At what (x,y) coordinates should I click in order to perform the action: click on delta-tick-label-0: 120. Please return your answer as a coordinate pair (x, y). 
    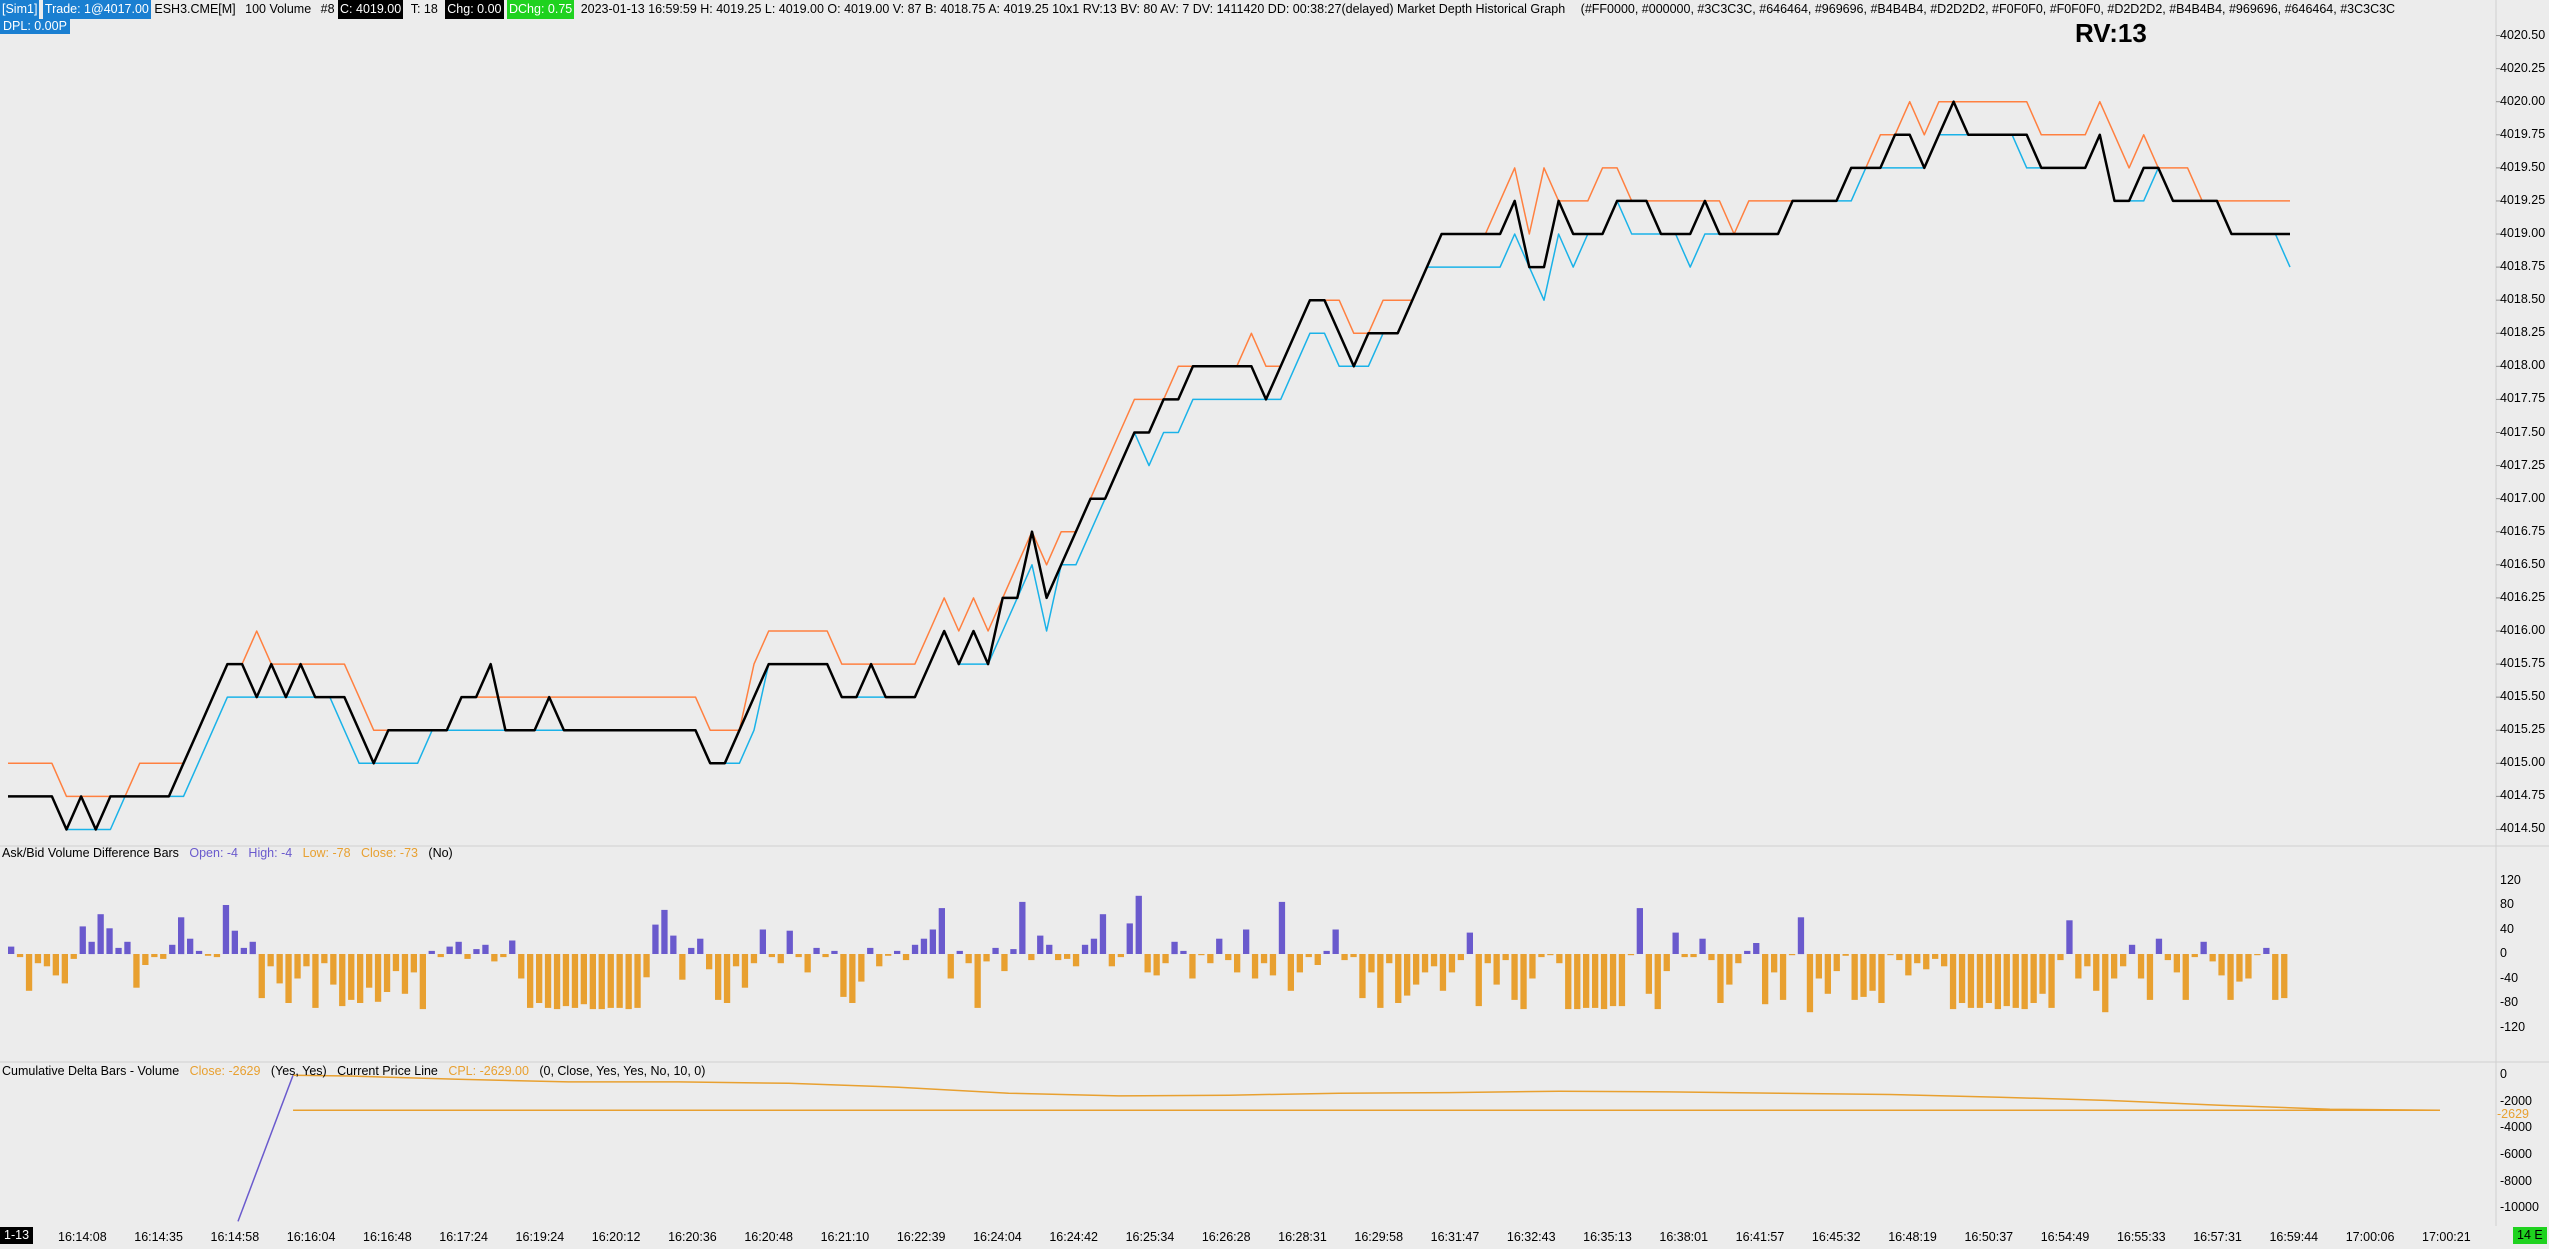
    Looking at the image, I should click on (2510, 879).